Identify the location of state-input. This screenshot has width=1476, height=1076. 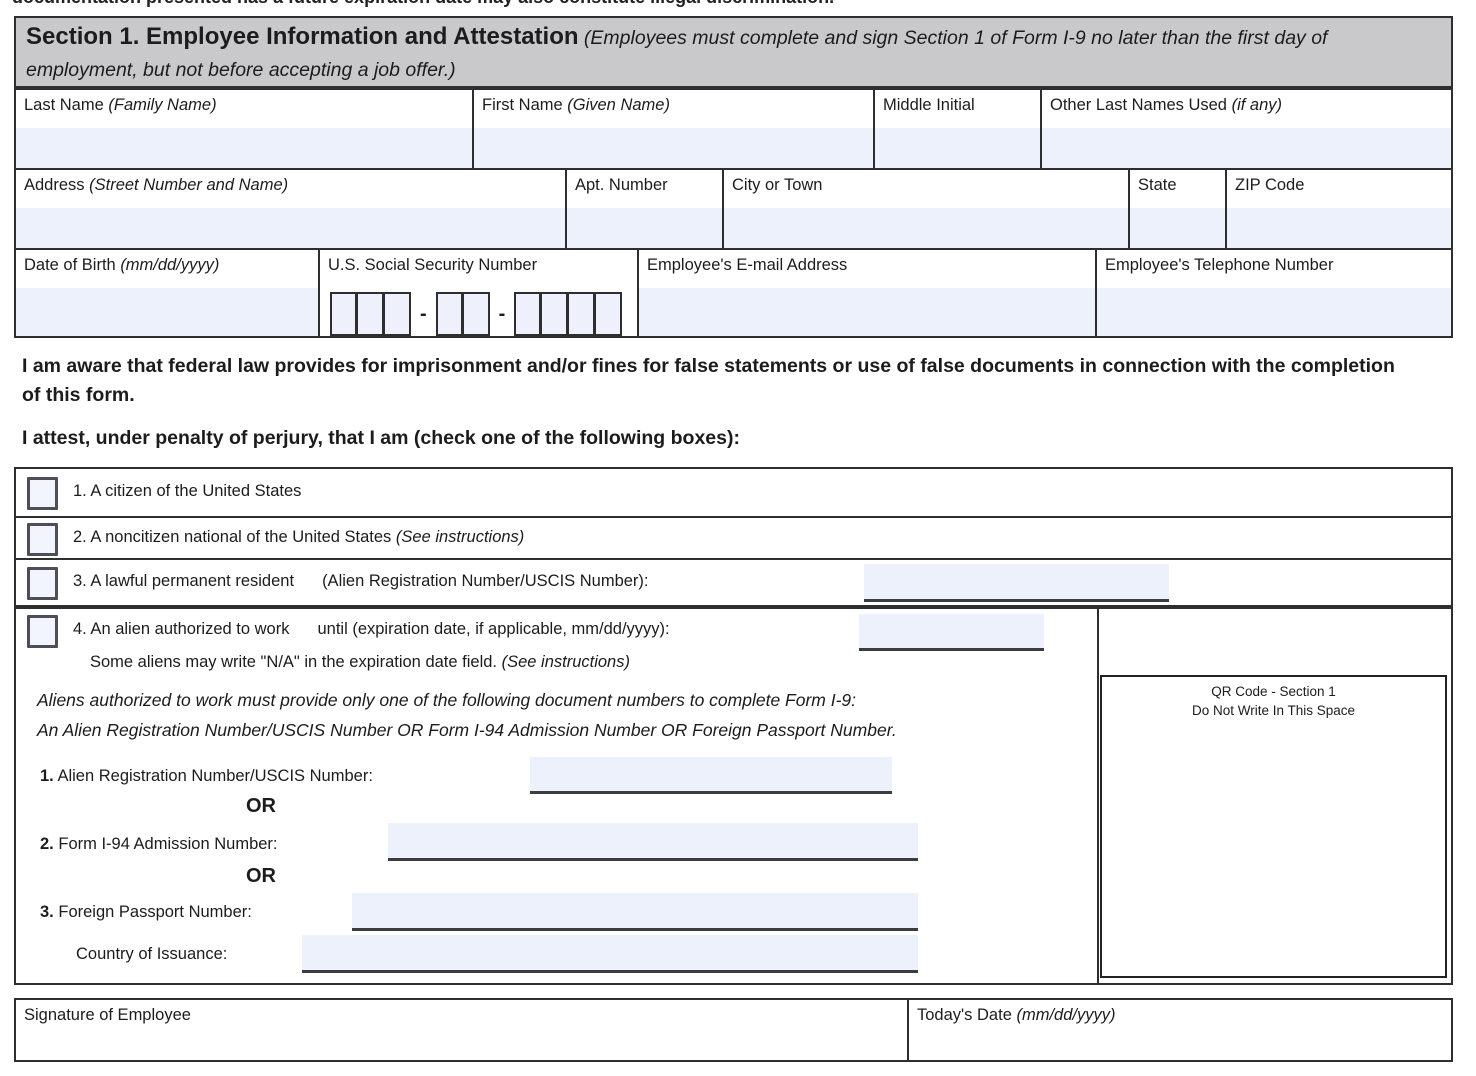
(1177, 228).